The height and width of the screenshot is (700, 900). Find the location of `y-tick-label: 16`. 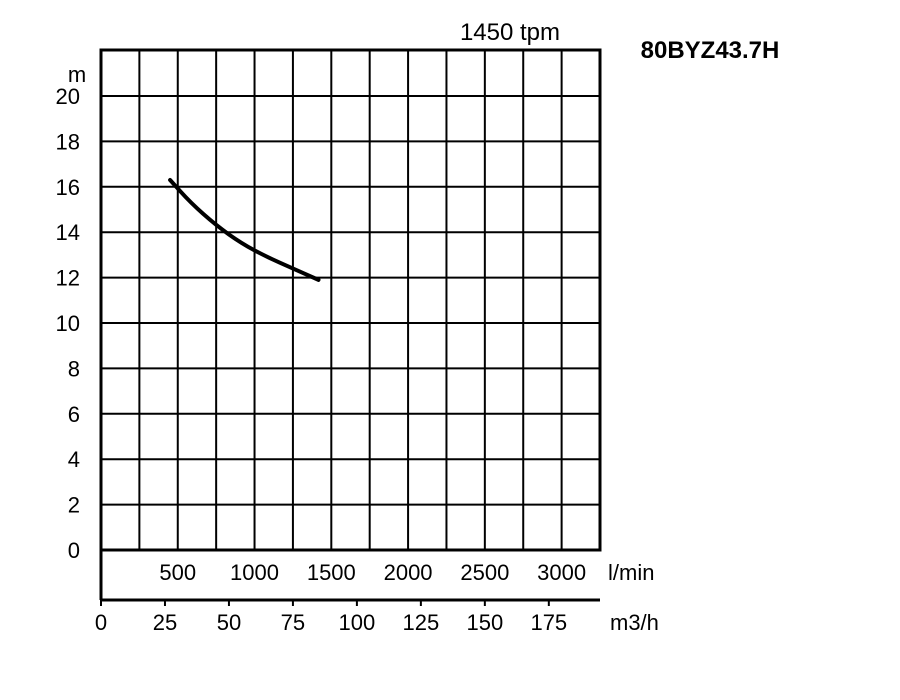

y-tick-label: 16 is located at coordinates (68, 187).